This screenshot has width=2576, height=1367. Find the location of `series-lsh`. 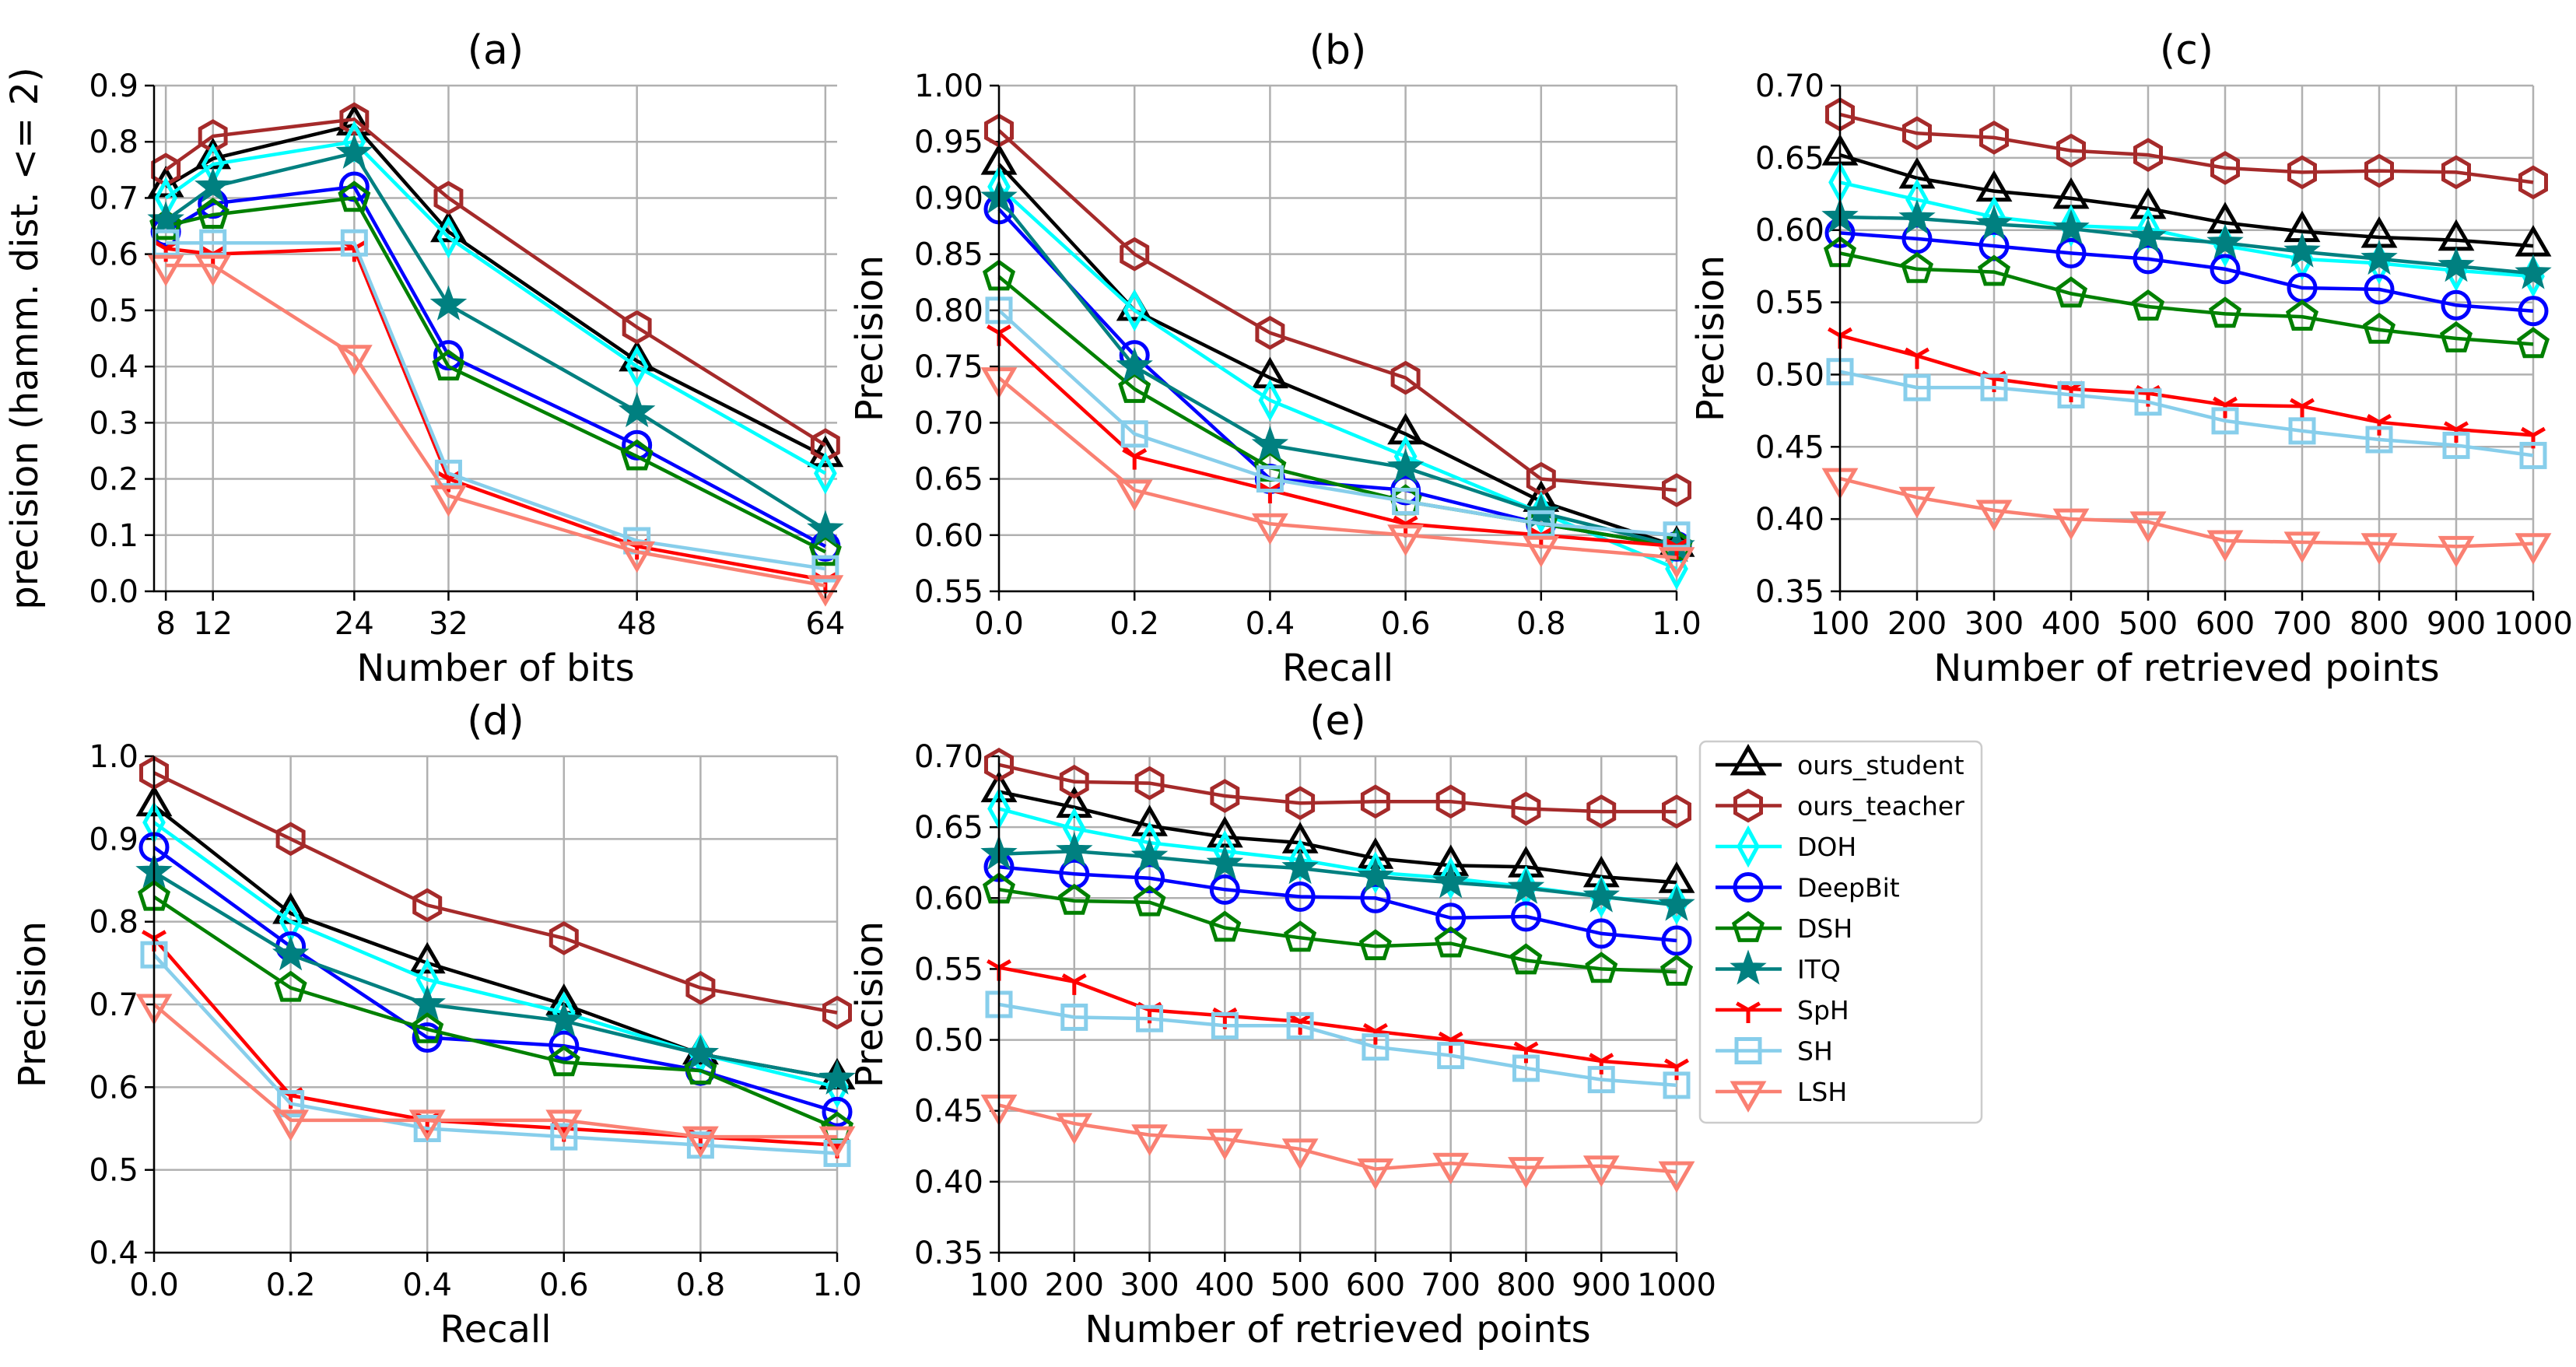

series-lsh is located at coordinates (495, 1076).